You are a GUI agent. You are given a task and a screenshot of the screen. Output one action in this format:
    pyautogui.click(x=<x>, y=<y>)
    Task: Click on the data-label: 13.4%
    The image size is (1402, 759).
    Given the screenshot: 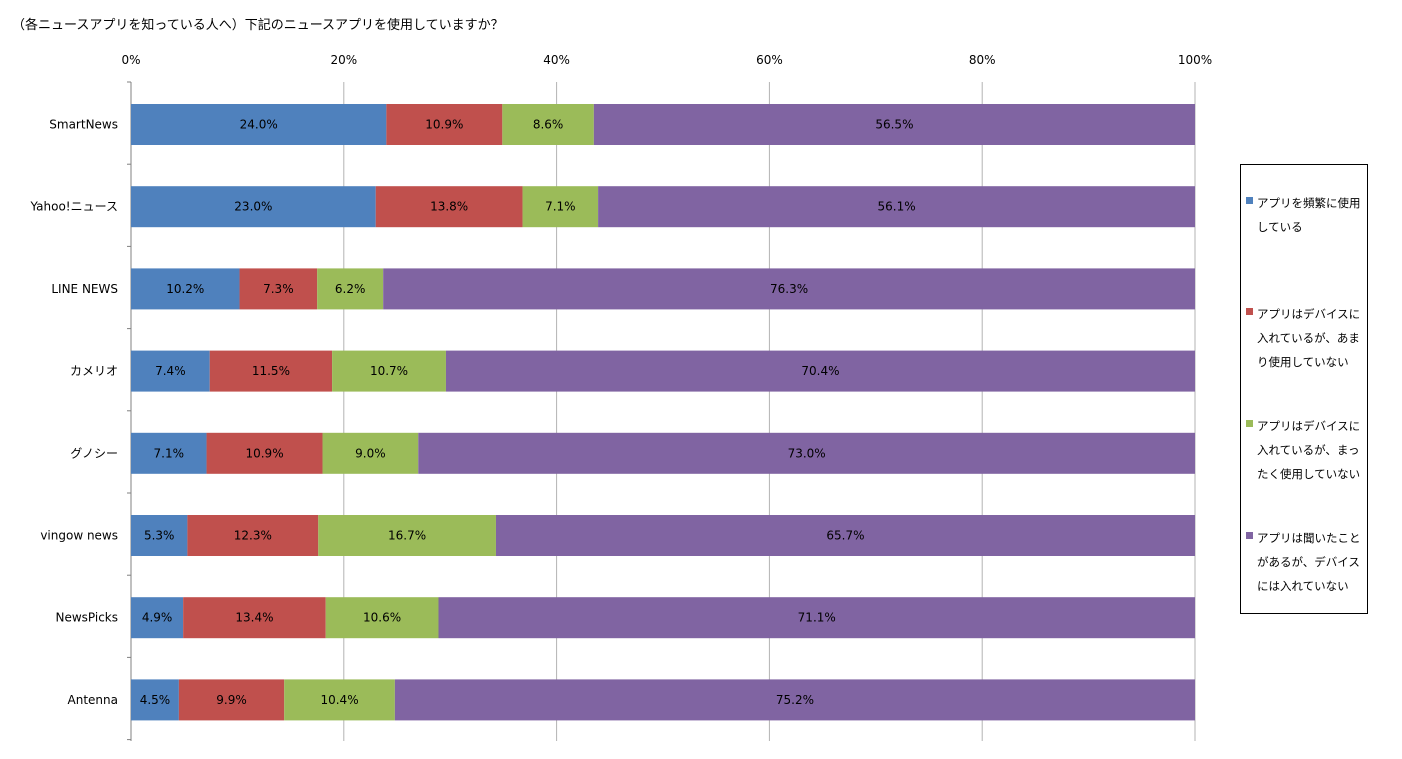 What is the action you would take?
    pyautogui.click(x=254, y=618)
    